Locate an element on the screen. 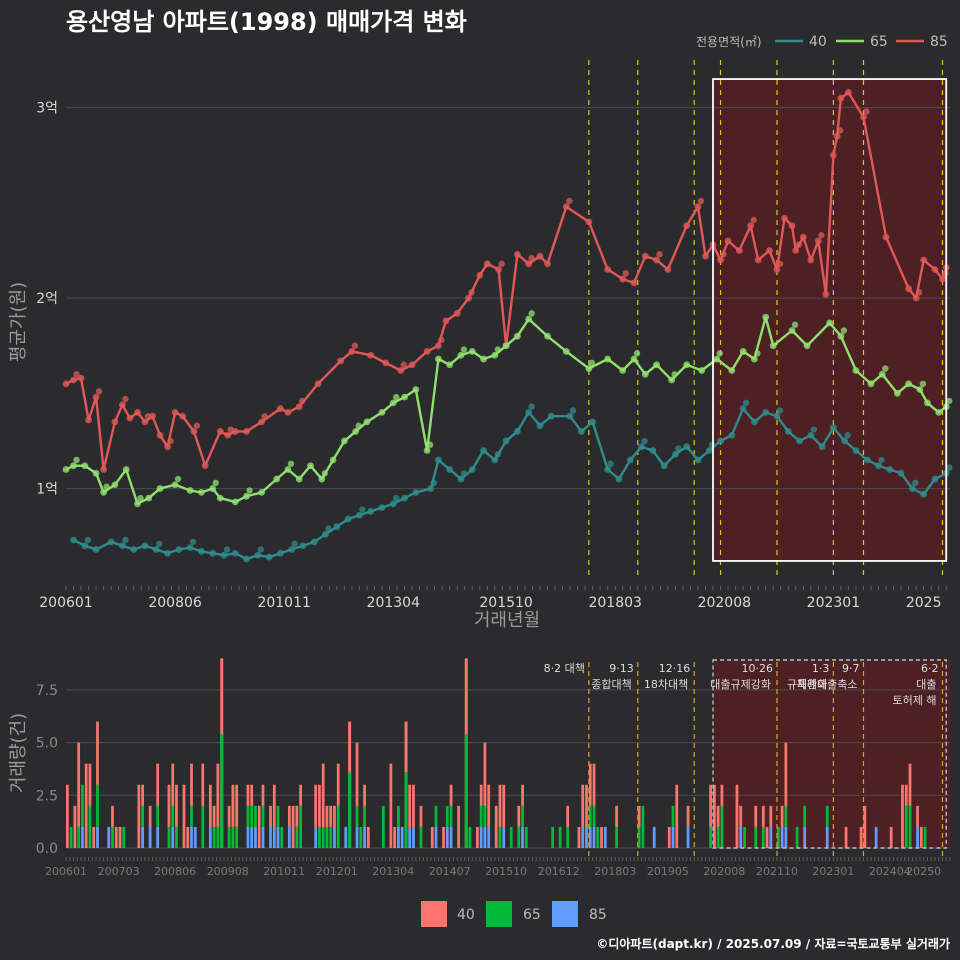  price-x-axis-title: 거래년월 is located at coordinates (507, 620).